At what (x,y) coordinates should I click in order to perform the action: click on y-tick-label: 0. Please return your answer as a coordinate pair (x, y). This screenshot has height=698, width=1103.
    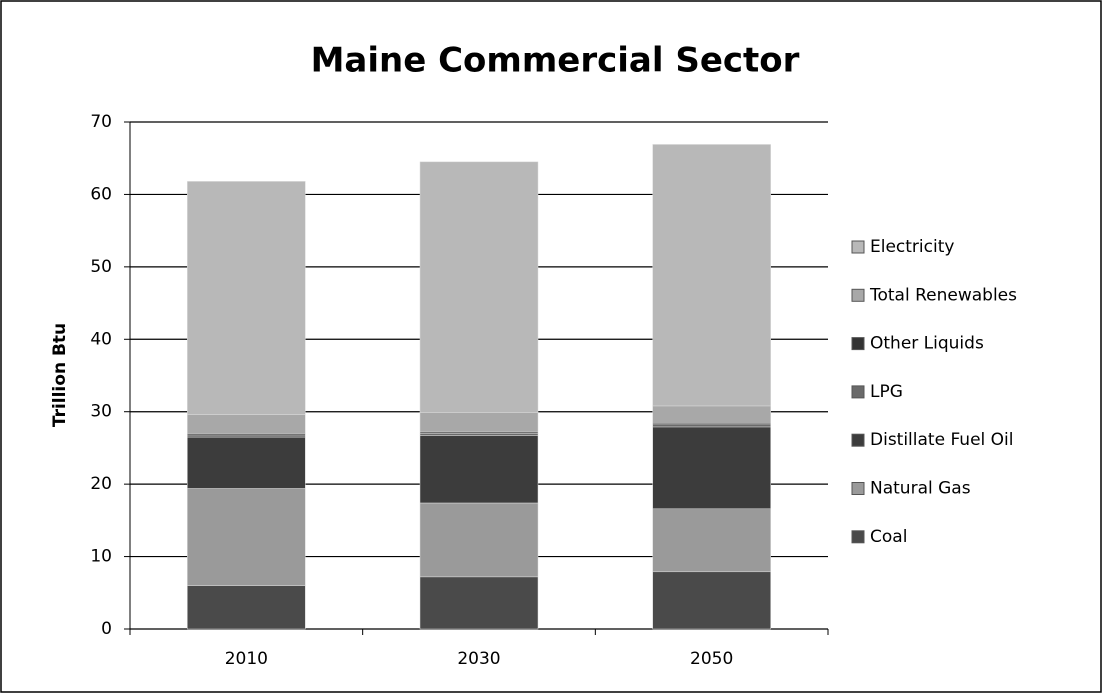
    Looking at the image, I should click on (106, 629).